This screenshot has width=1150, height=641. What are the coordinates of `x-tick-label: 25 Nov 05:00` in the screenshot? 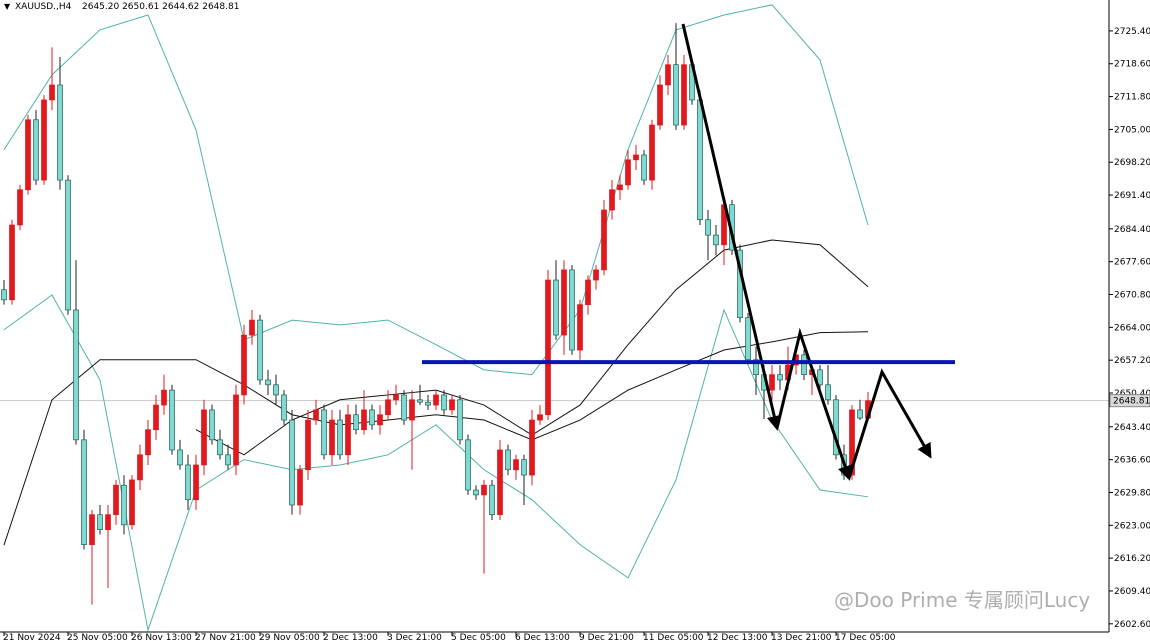 It's located at (97, 637).